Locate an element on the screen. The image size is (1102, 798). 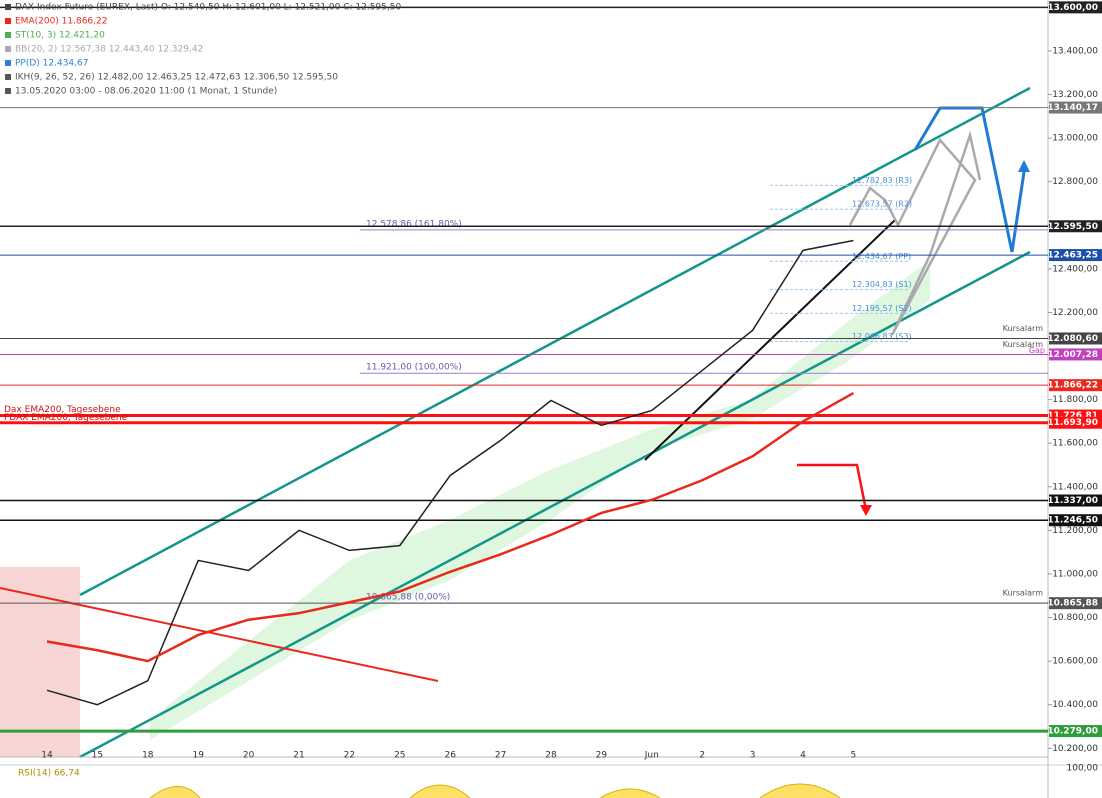
x-tick-label: 22 is located at coordinates (349, 756).